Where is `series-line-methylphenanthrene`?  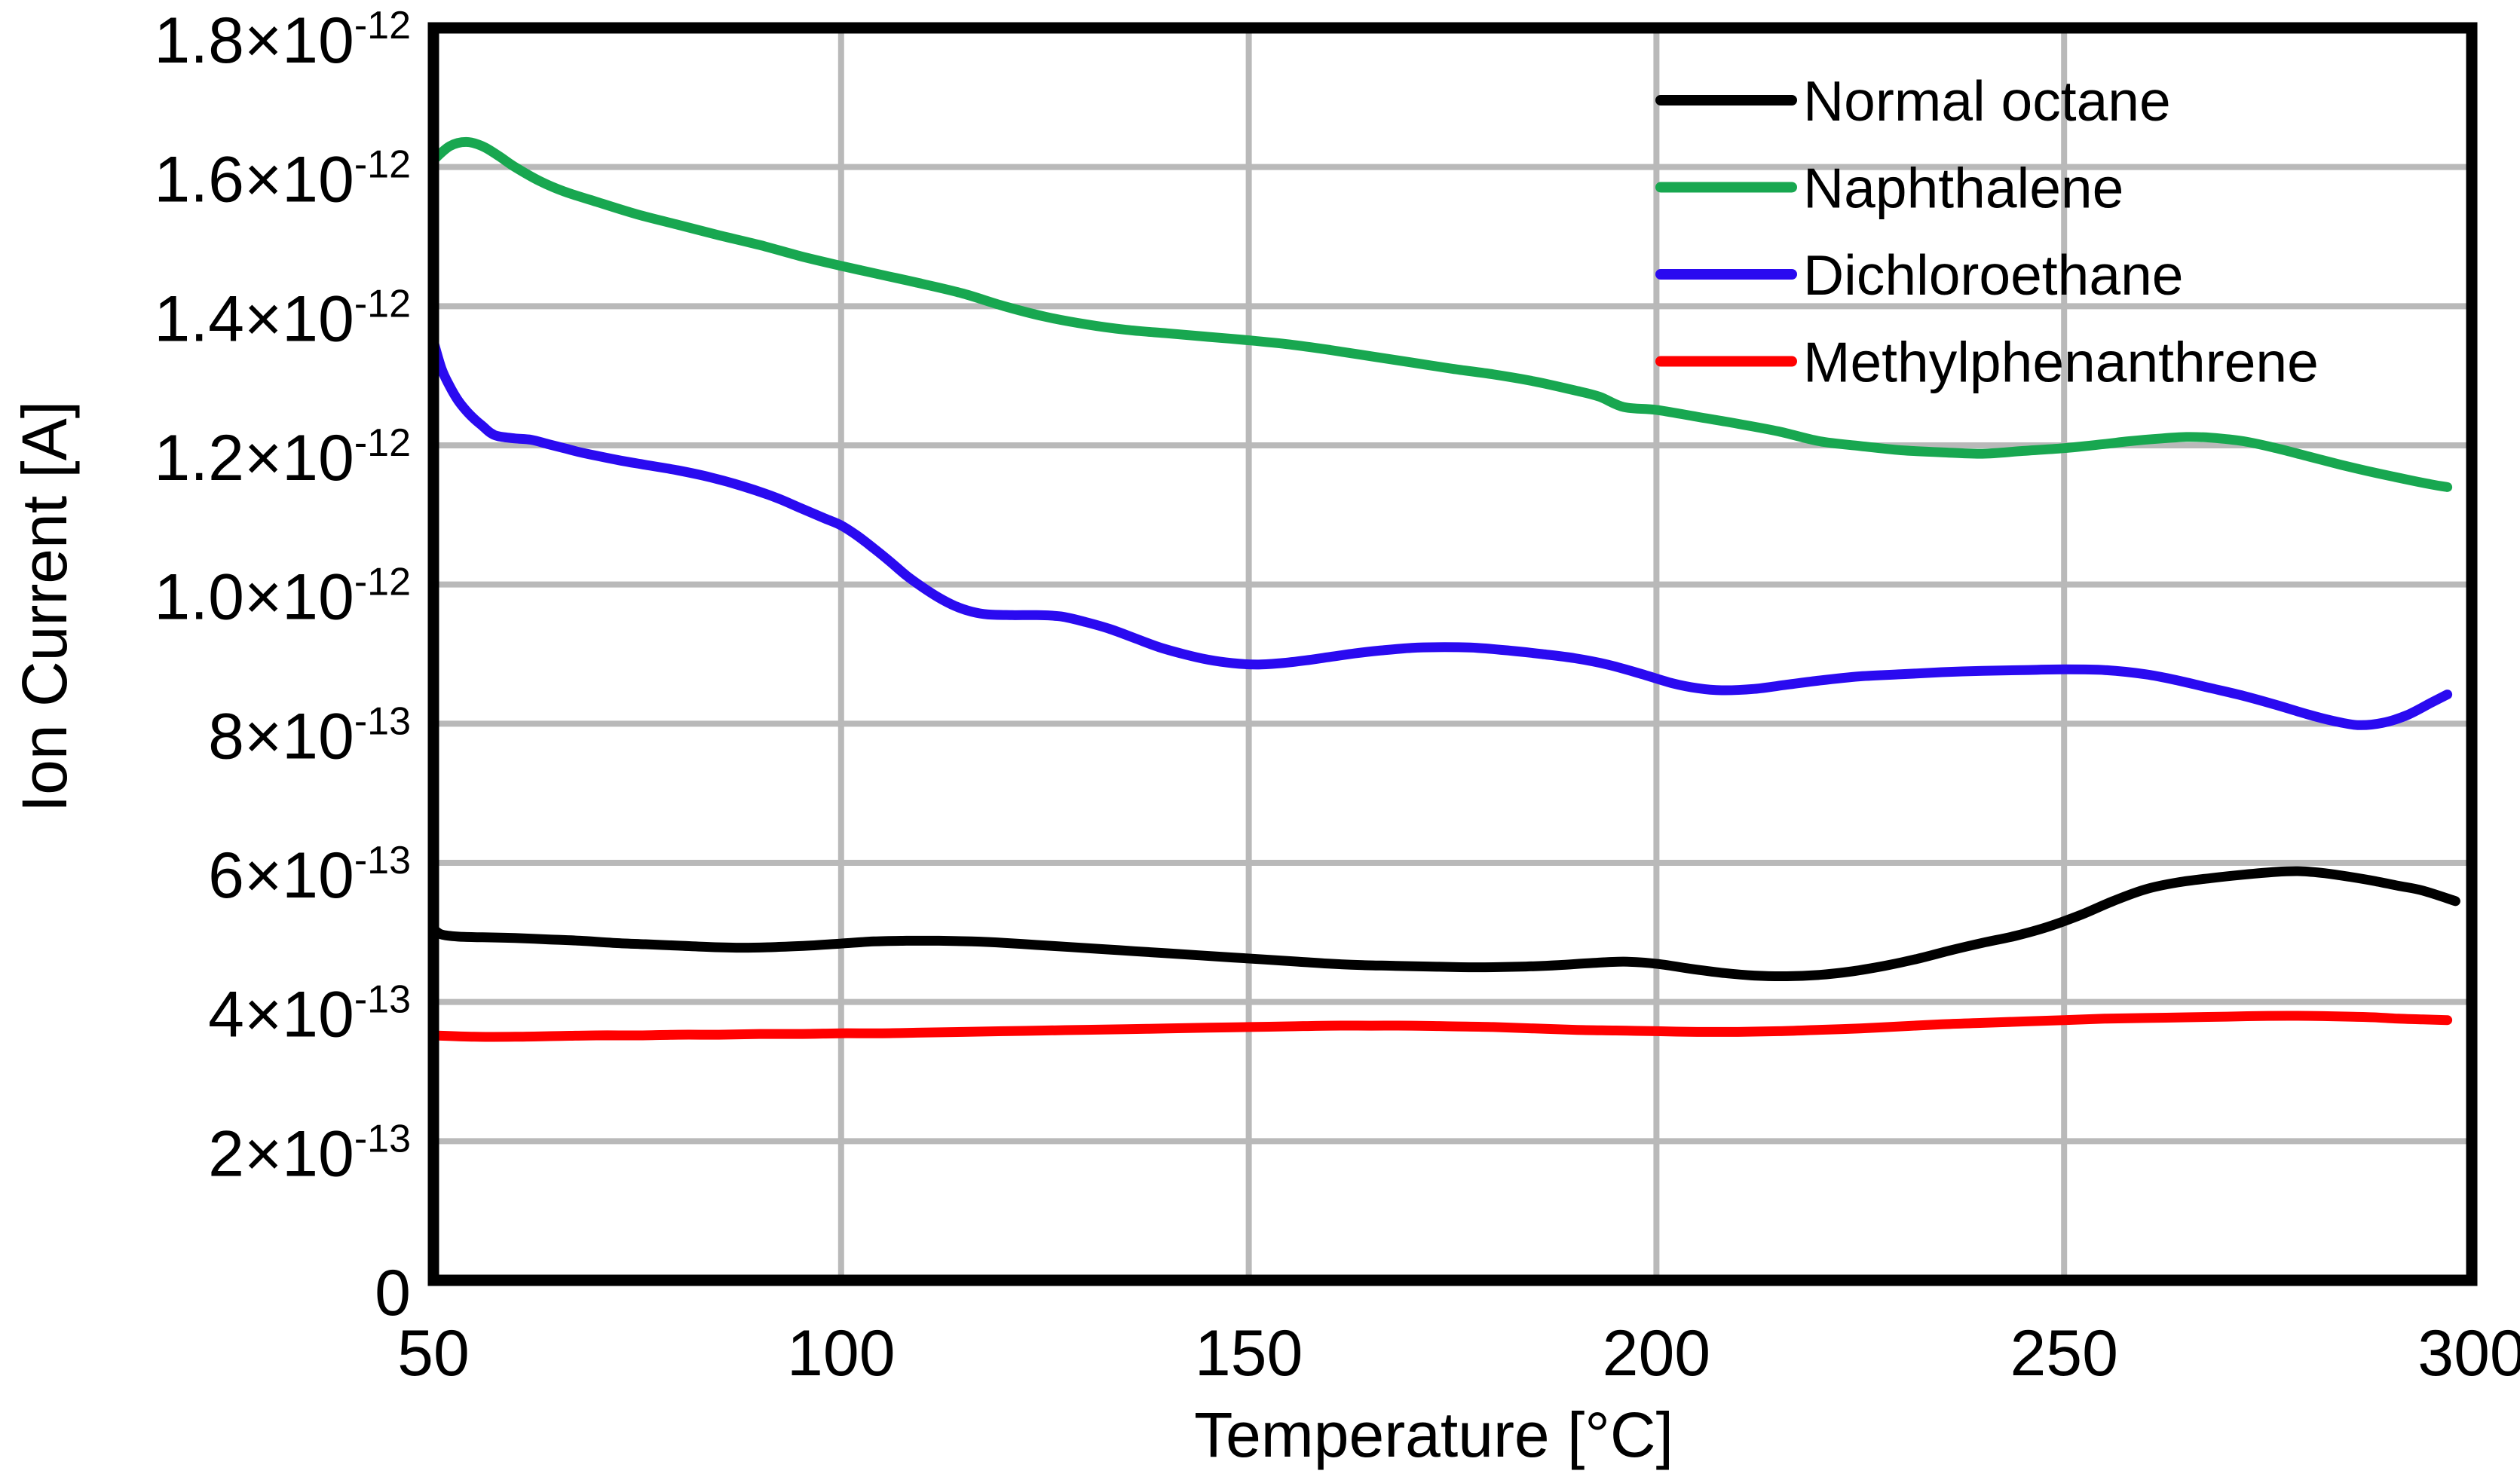
series-line-methylphenanthrene is located at coordinates (1443, 1026).